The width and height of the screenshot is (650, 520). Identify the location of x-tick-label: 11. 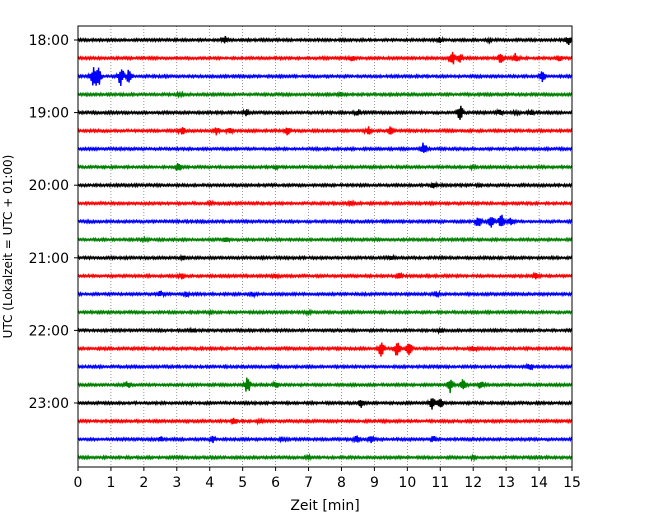
(440, 483).